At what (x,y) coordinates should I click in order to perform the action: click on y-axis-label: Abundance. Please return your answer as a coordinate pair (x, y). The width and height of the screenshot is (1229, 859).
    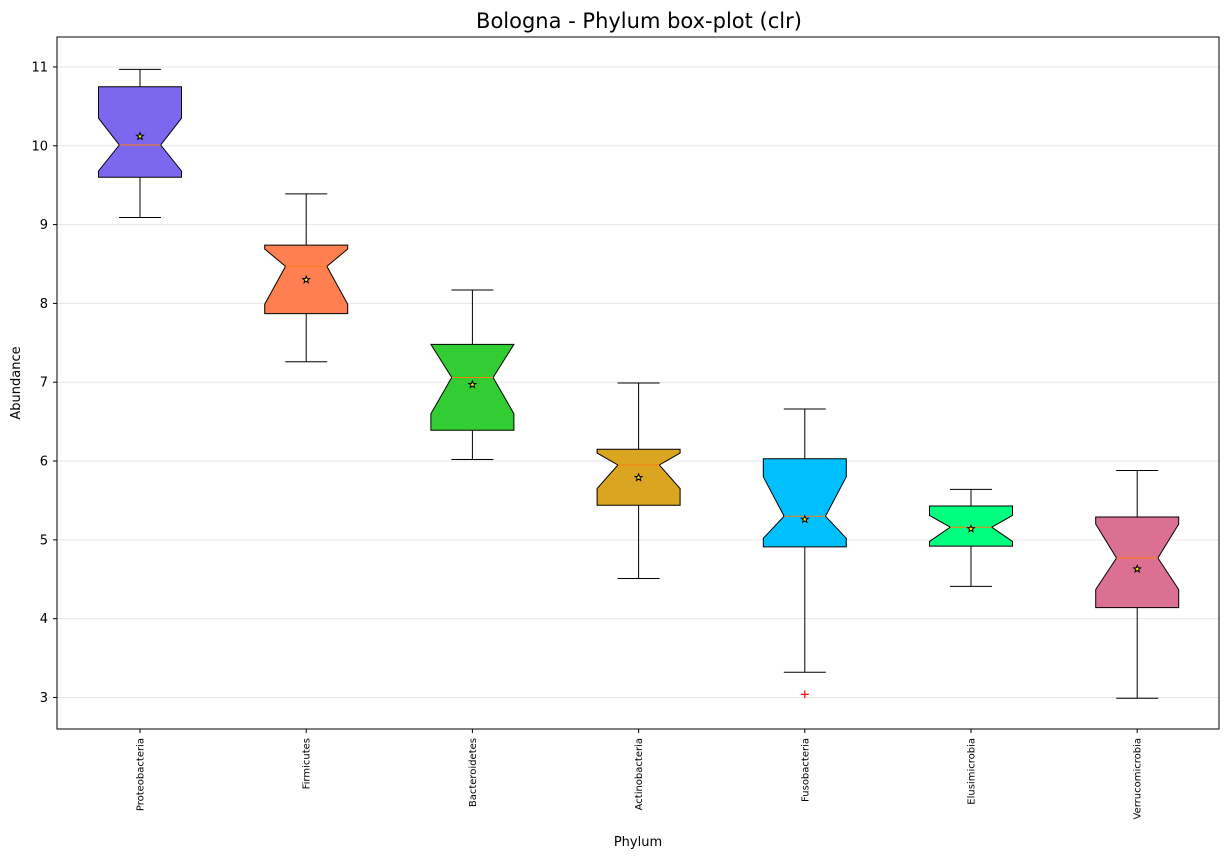
    Looking at the image, I should click on (16, 382).